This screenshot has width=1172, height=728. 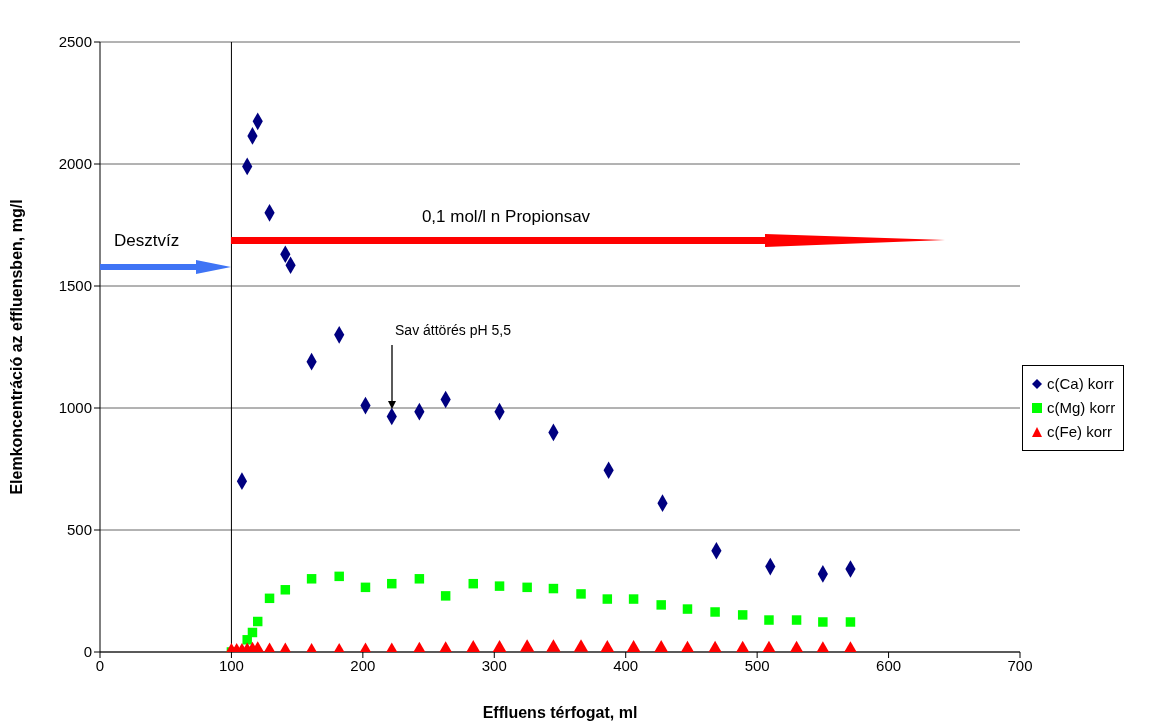 I want to click on x-tick-label: 100, so click(x=231, y=665).